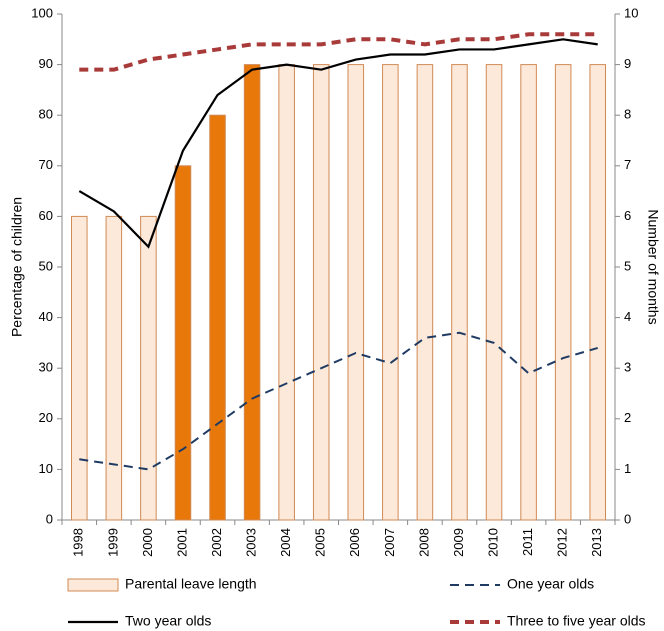  Describe the element at coordinates (46, 468) in the screenshot. I see `y-tick-label: 10` at that location.